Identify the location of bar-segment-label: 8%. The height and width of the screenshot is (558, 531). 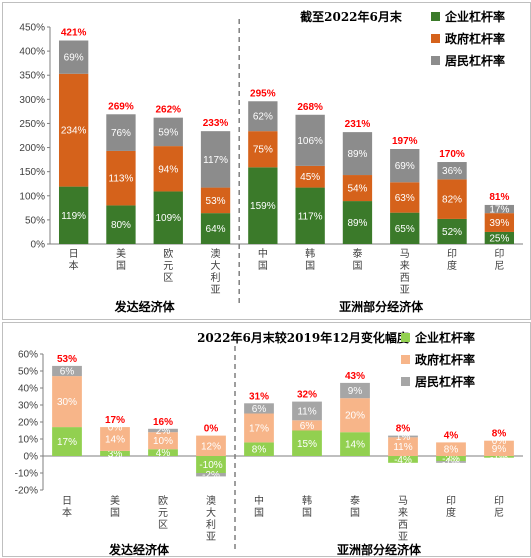
(451, 450).